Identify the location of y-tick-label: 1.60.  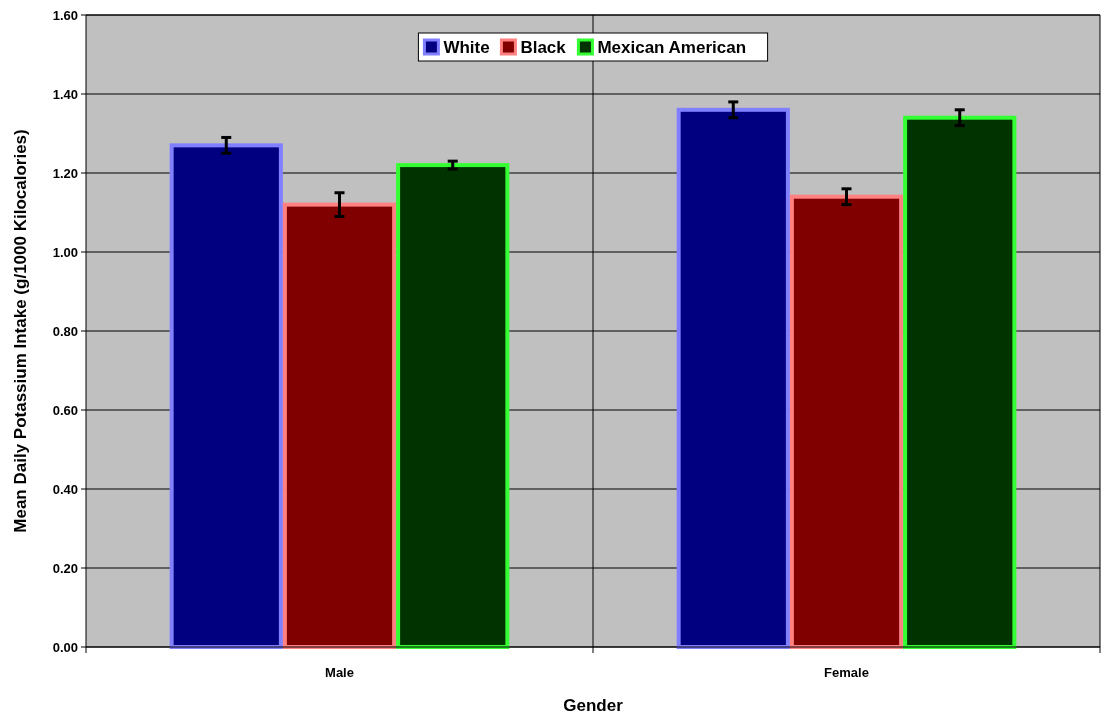
(65, 15).